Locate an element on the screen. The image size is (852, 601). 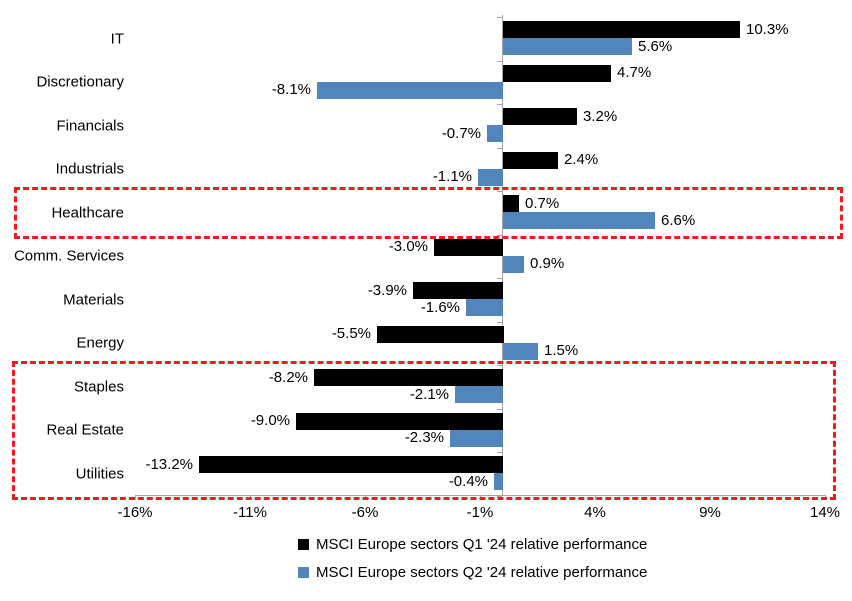
value-label-q2: 6.6% is located at coordinates (678, 220).